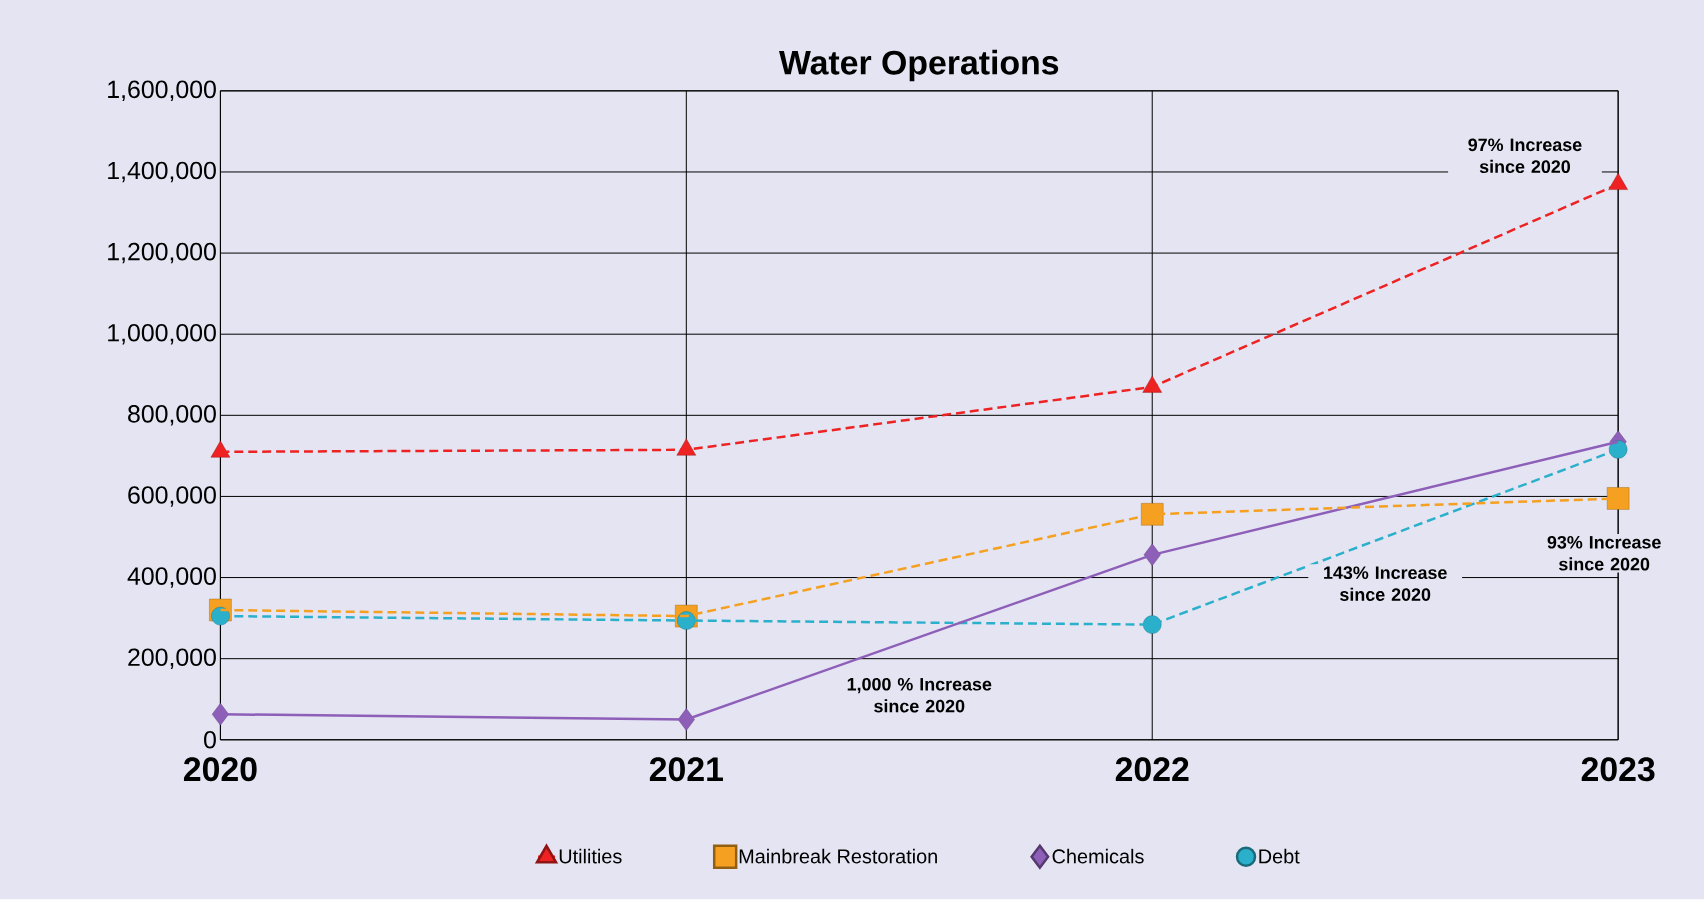 This screenshot has width=1704, height=900. Describe the element at coordinates (172, 496) in the screenshot. I see `y-tick-label: 600,000` at that location.